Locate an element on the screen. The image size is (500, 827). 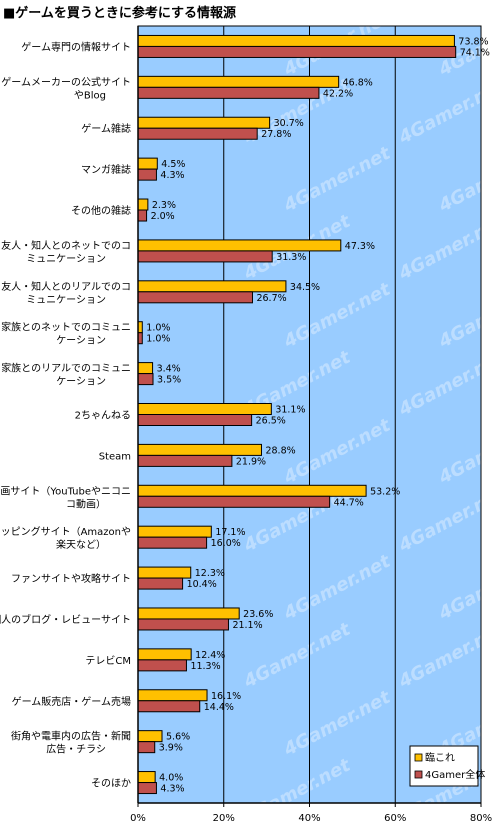
category-label: 家族とのネットでのコミュニ is located at coordinates (66, 327).